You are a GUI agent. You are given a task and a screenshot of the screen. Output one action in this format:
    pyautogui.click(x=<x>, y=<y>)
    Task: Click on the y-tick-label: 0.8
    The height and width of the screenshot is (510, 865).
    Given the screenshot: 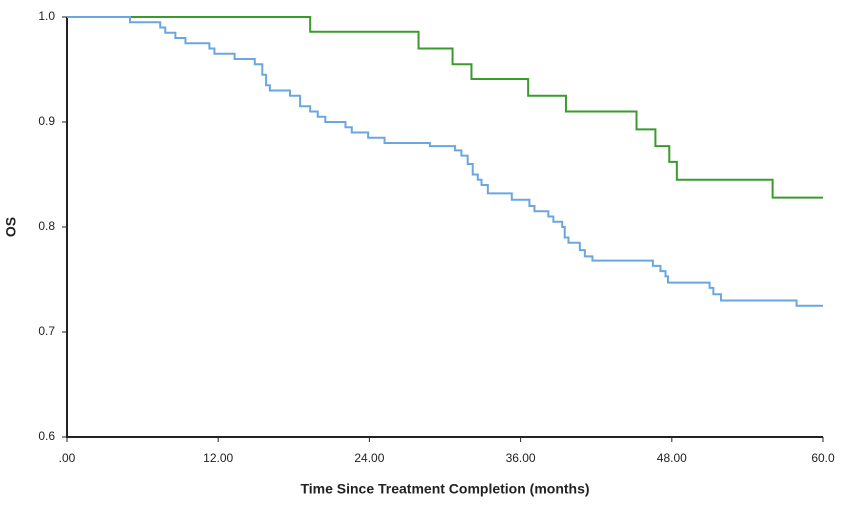 What is the action you would take?
    pyautogui.click(x=46, y=226)
    